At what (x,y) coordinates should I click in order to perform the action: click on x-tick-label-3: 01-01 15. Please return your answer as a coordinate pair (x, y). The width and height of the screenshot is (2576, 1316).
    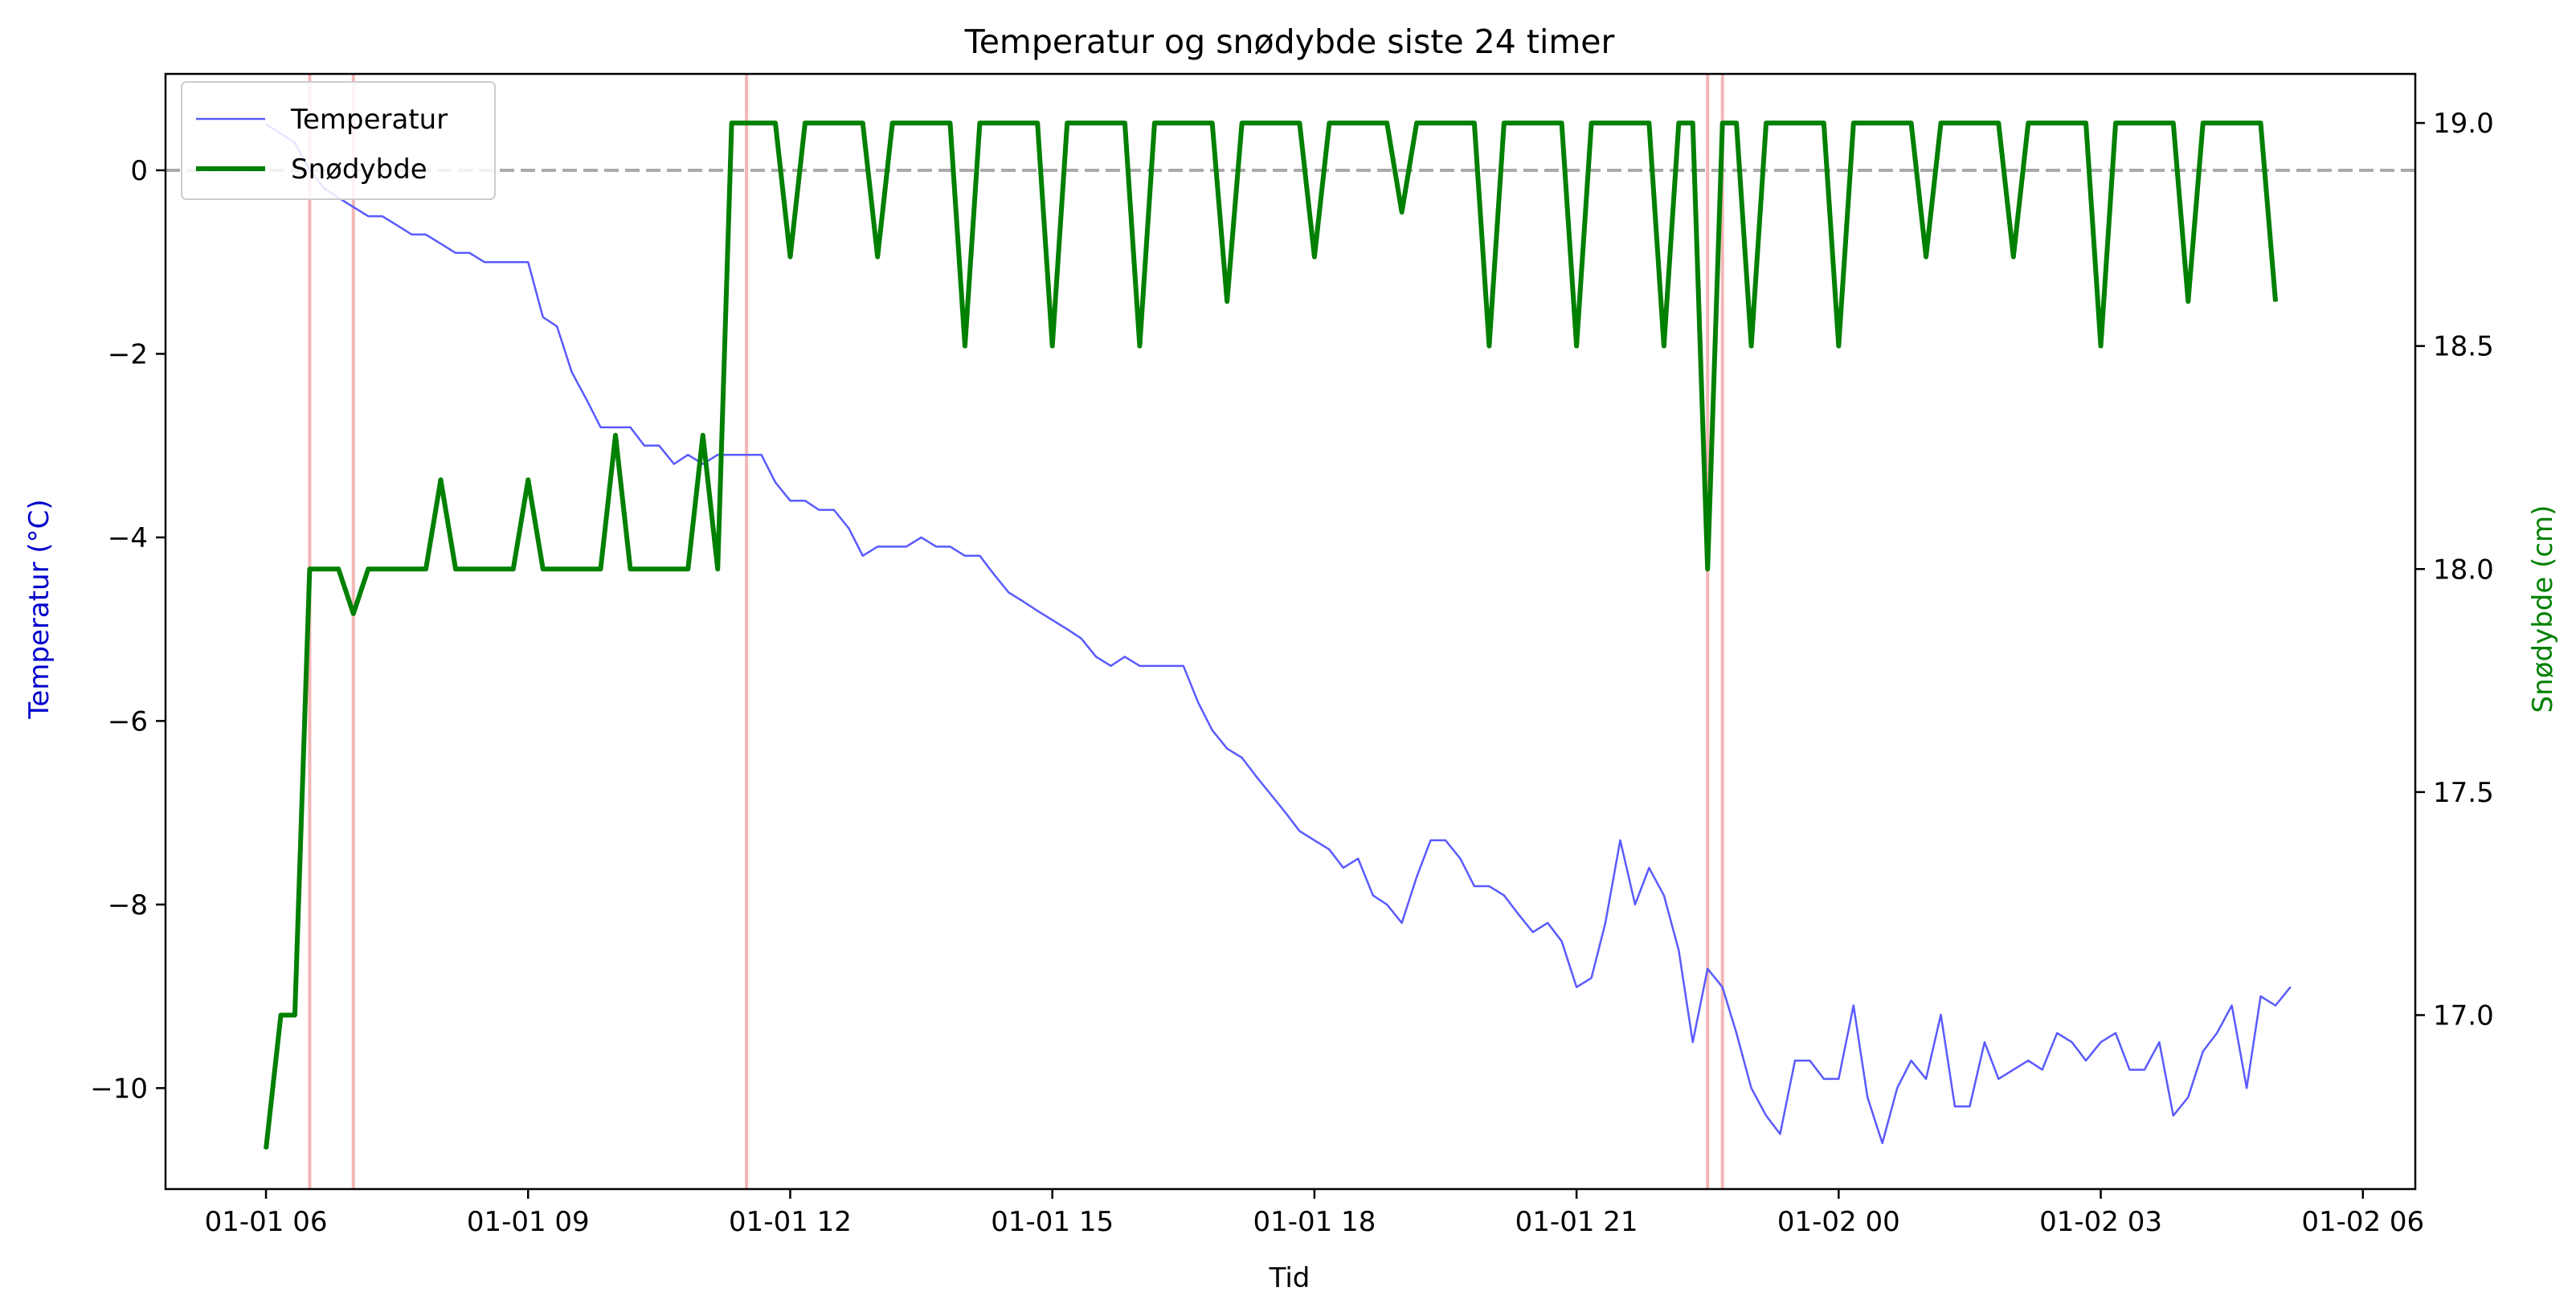
    Looking at the image, I should click on (1052, 1222).